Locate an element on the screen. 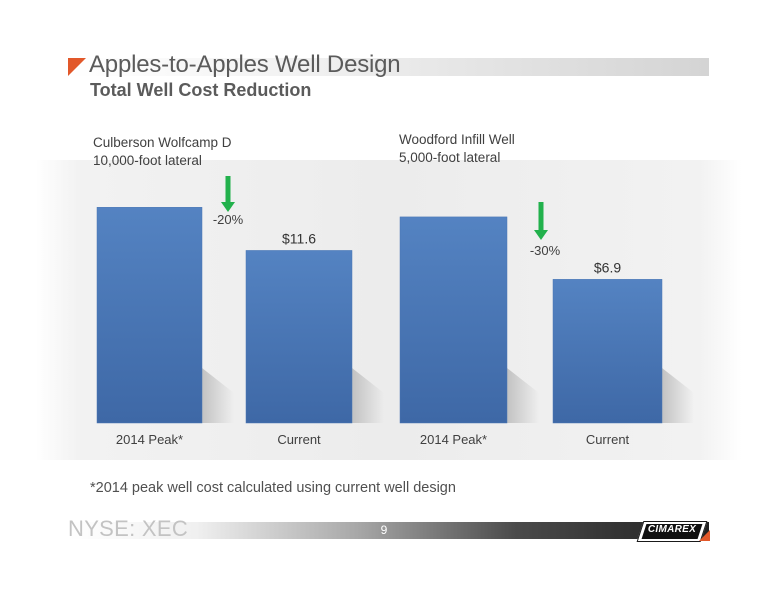 Image resolution: width=776 pixels, height=600 pixels. change-label: -30% is located at coordinates (545, 250).